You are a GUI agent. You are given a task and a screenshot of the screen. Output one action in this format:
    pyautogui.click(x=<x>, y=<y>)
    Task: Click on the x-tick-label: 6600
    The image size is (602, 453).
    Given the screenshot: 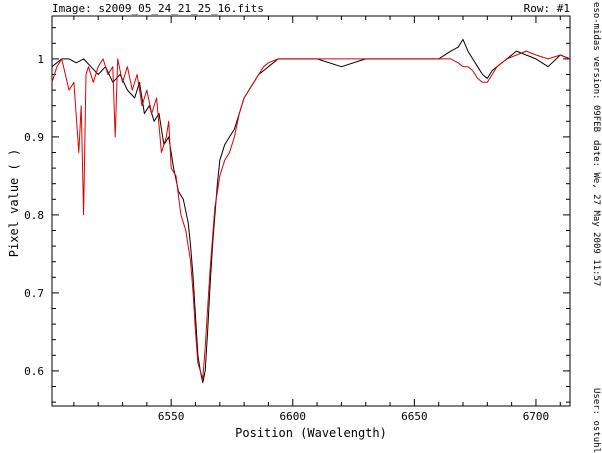 What is the action you would take?
    pyautogui.click(x=293, y=416)
    